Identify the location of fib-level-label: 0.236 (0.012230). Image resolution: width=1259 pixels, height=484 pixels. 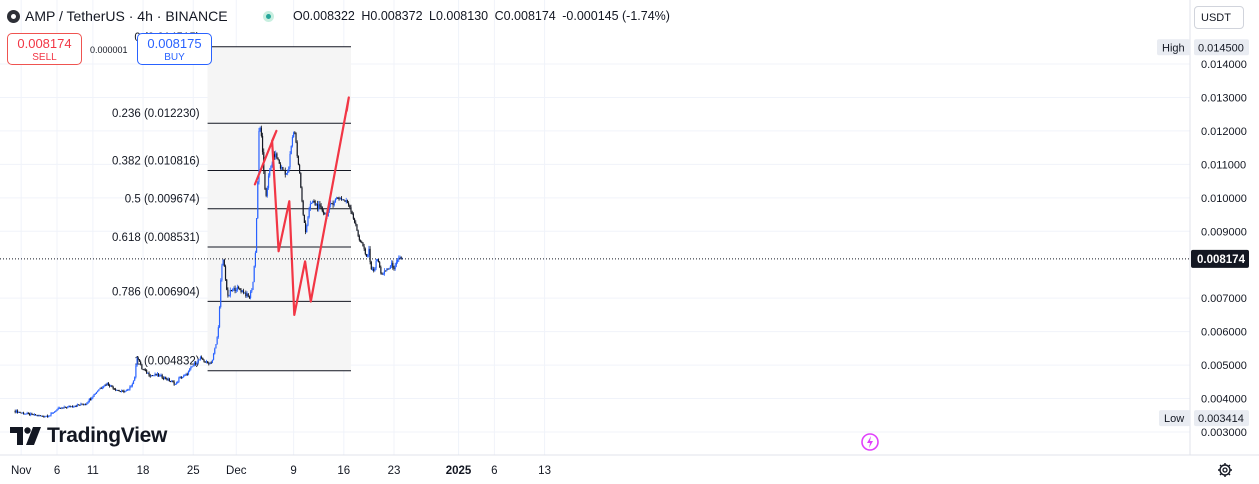
(156, 114).